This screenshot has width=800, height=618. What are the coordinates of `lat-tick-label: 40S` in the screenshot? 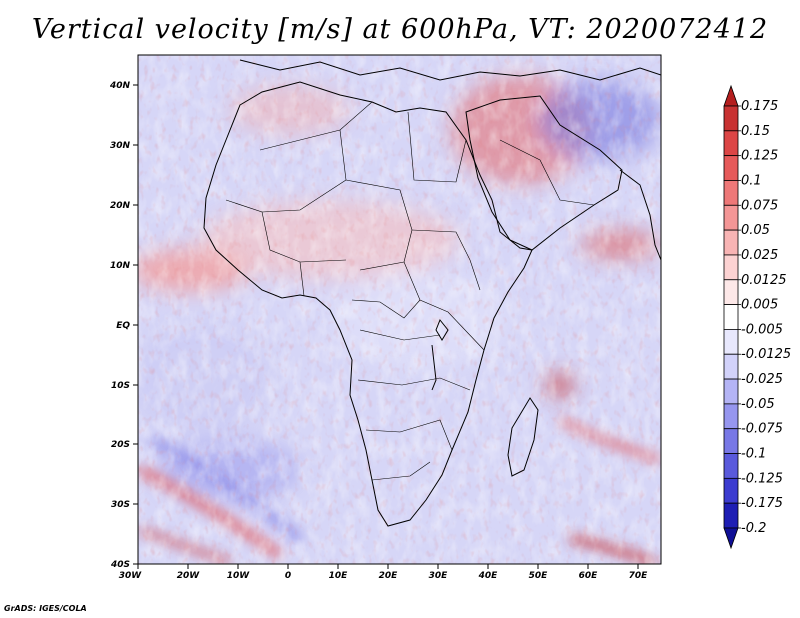 It's located at (120, 565).